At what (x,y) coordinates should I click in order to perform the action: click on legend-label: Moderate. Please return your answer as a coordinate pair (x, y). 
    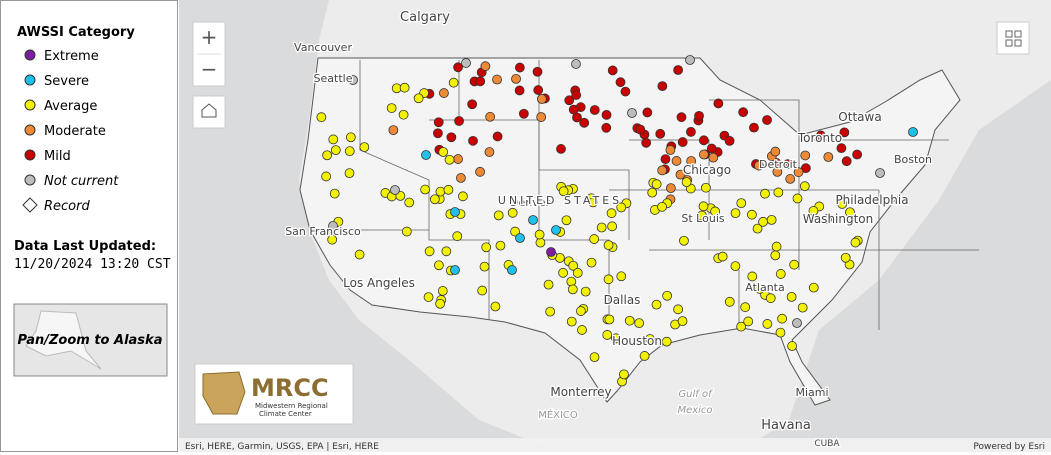
    Looking at the image, I should click on (75, 131).